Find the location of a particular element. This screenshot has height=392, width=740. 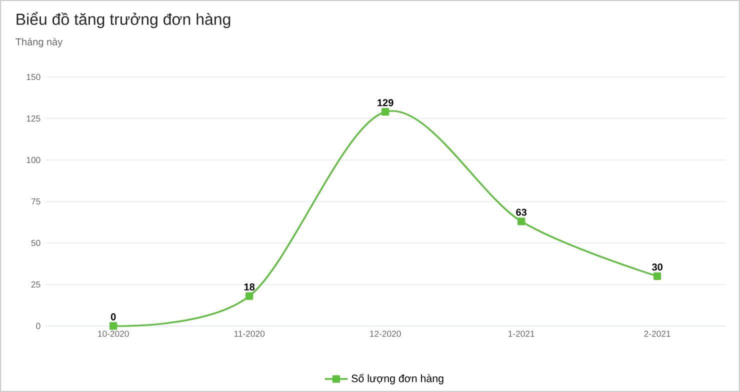

data-label: 63 is located at coordinates (521, 212).